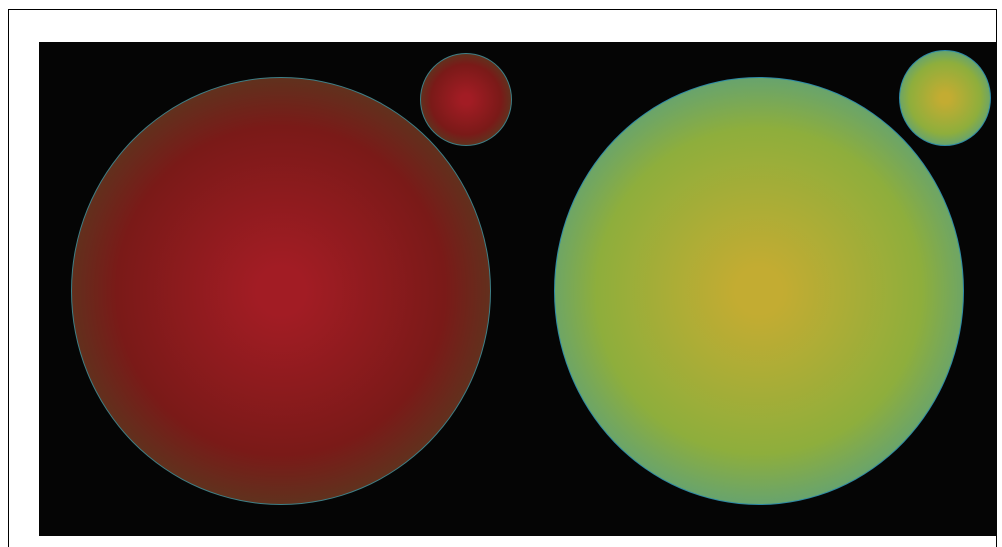 The width and height of the screenshot is (1002, 547). What do you see at coordinates (466, 99) in the screenshot?
I see `small-red-green-circle` at bounding box center [466, 99].